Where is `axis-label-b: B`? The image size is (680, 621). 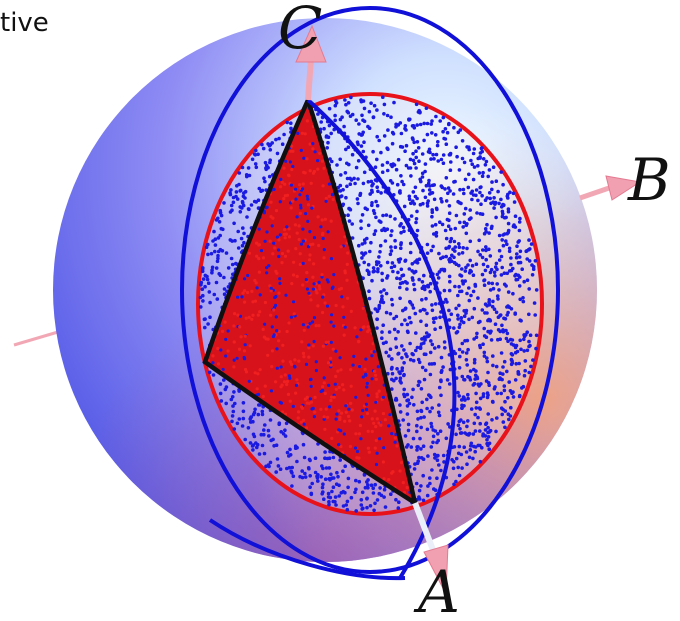 axis-label-b: B is located at coordinates (649, 180).